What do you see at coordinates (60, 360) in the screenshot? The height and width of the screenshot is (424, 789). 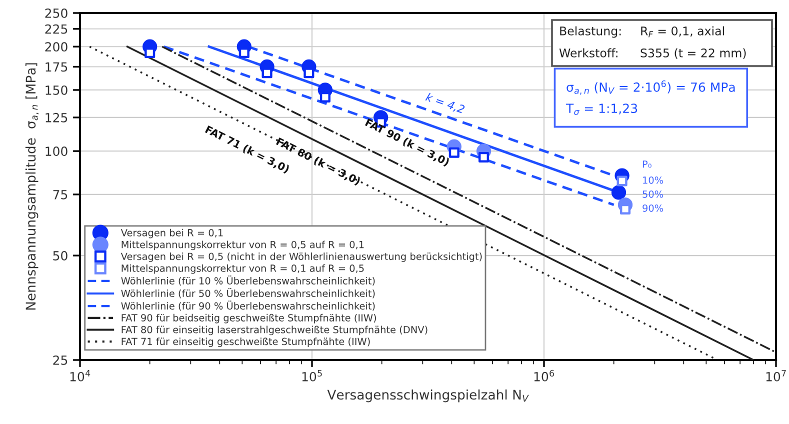 I see `y-tick-label: 25` at bounding box center [60, 360].